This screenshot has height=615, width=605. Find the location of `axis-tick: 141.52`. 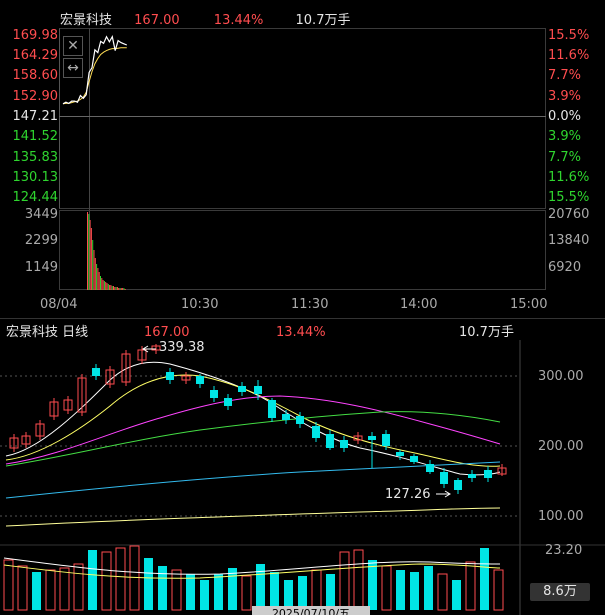

axis-tick: 141.52 is located at coordinates (35, 136).